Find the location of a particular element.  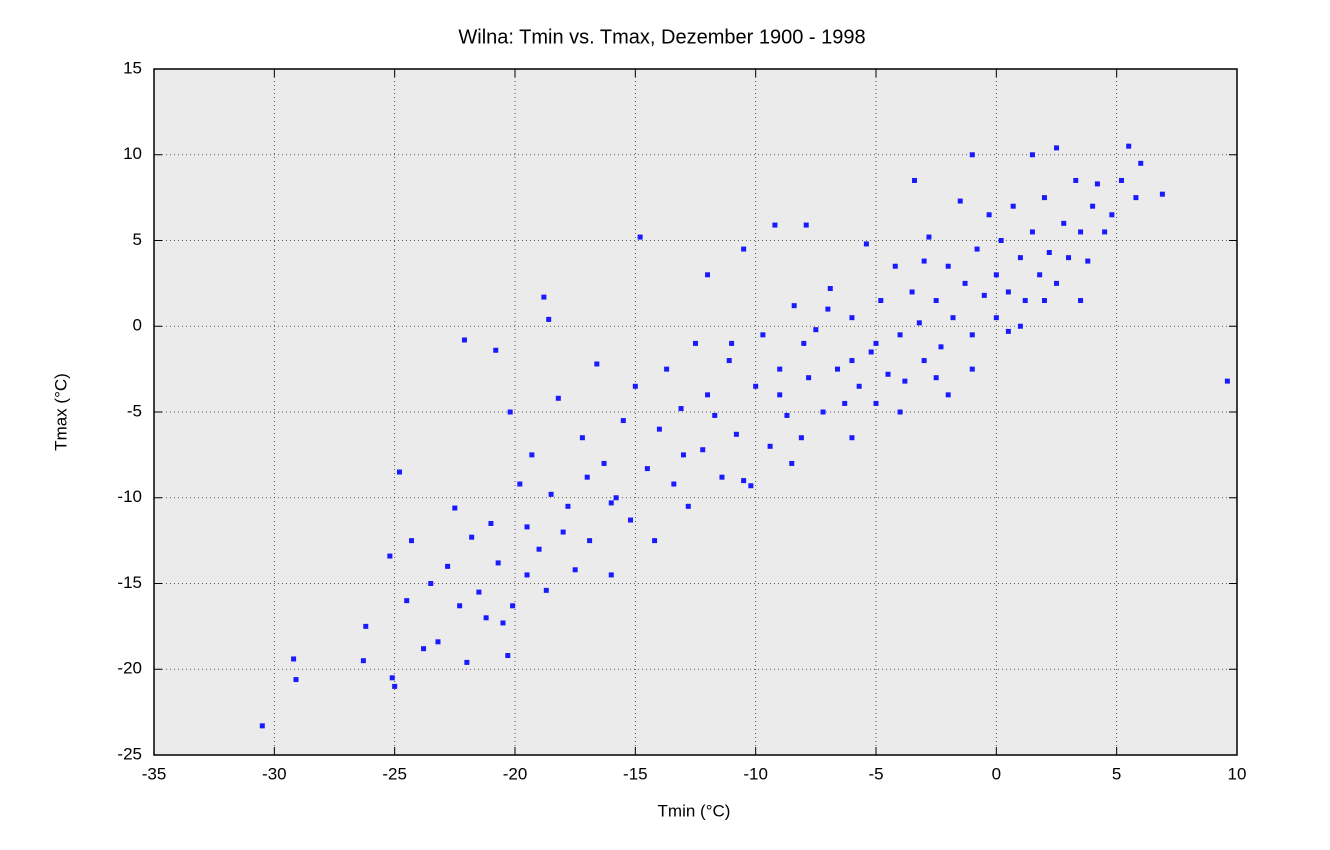

x-tick-label: 10 is located at coordinates (1237, 773).